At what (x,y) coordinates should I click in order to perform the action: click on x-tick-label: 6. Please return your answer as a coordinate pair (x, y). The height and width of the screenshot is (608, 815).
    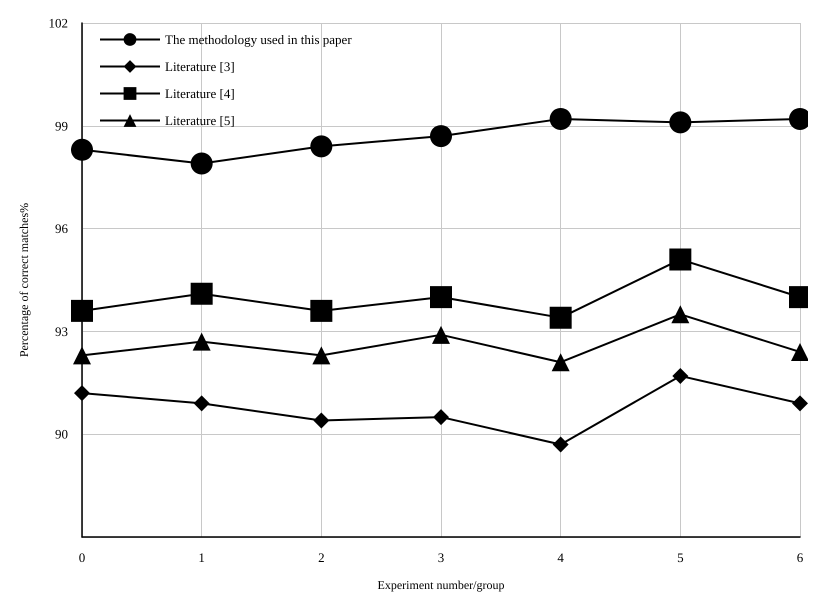
    Looking at the image, I should click on (800, 557).